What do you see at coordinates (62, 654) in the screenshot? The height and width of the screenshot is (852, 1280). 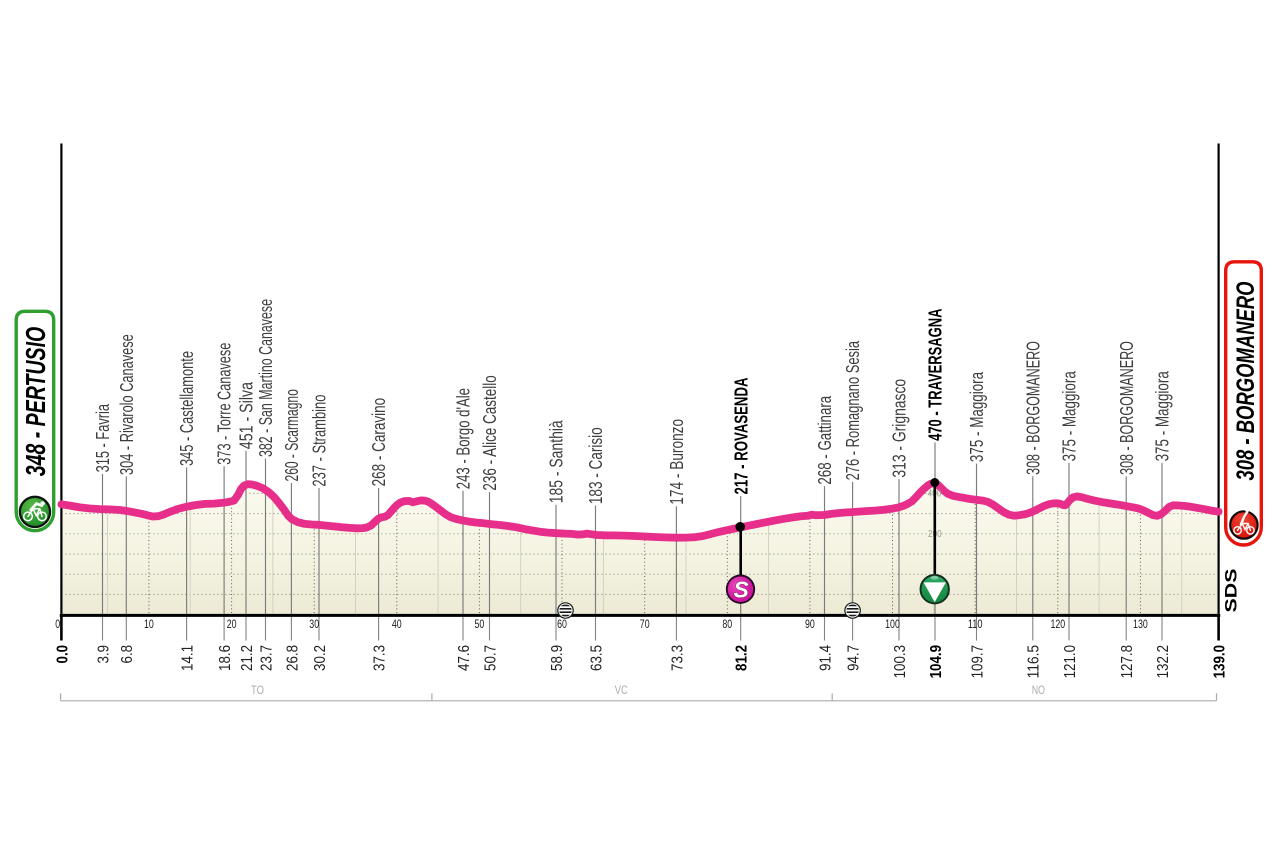 I see `svg-text: 0.0` at bounding box center [62, 654].